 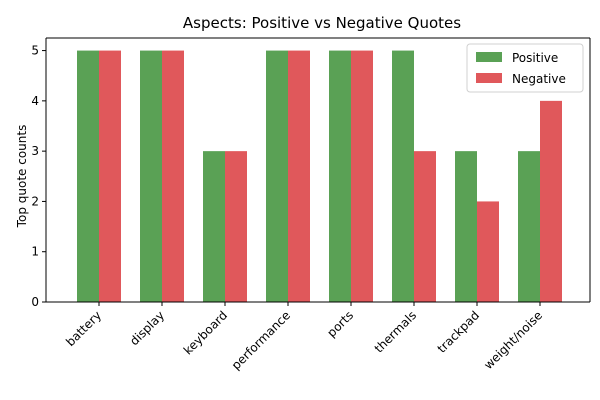 What do you see at coordinates (214, 226) in the screenshot?
I see `bar-positive-keyboard` at bounding box center [214, 226].